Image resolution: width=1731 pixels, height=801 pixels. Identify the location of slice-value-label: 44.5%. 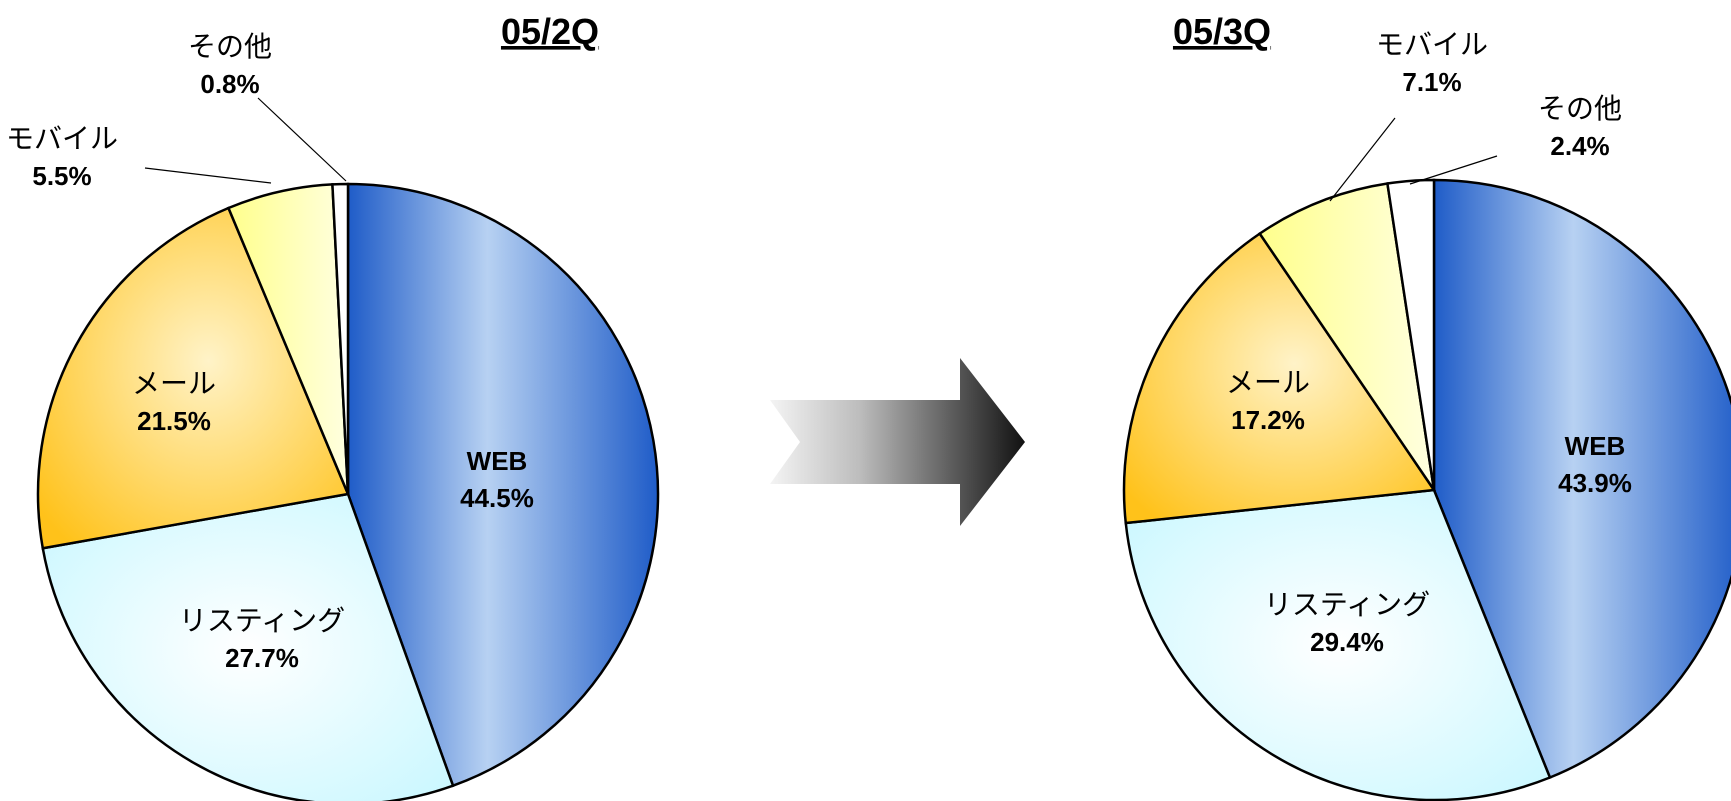
(497, 498).